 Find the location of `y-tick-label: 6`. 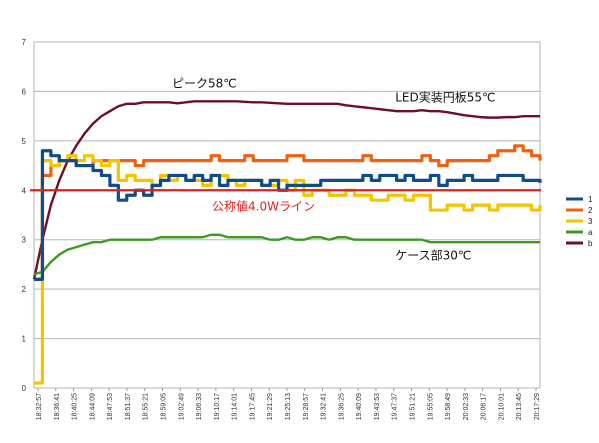

y-tick-label: 6 is located at coordinates (24, 91).